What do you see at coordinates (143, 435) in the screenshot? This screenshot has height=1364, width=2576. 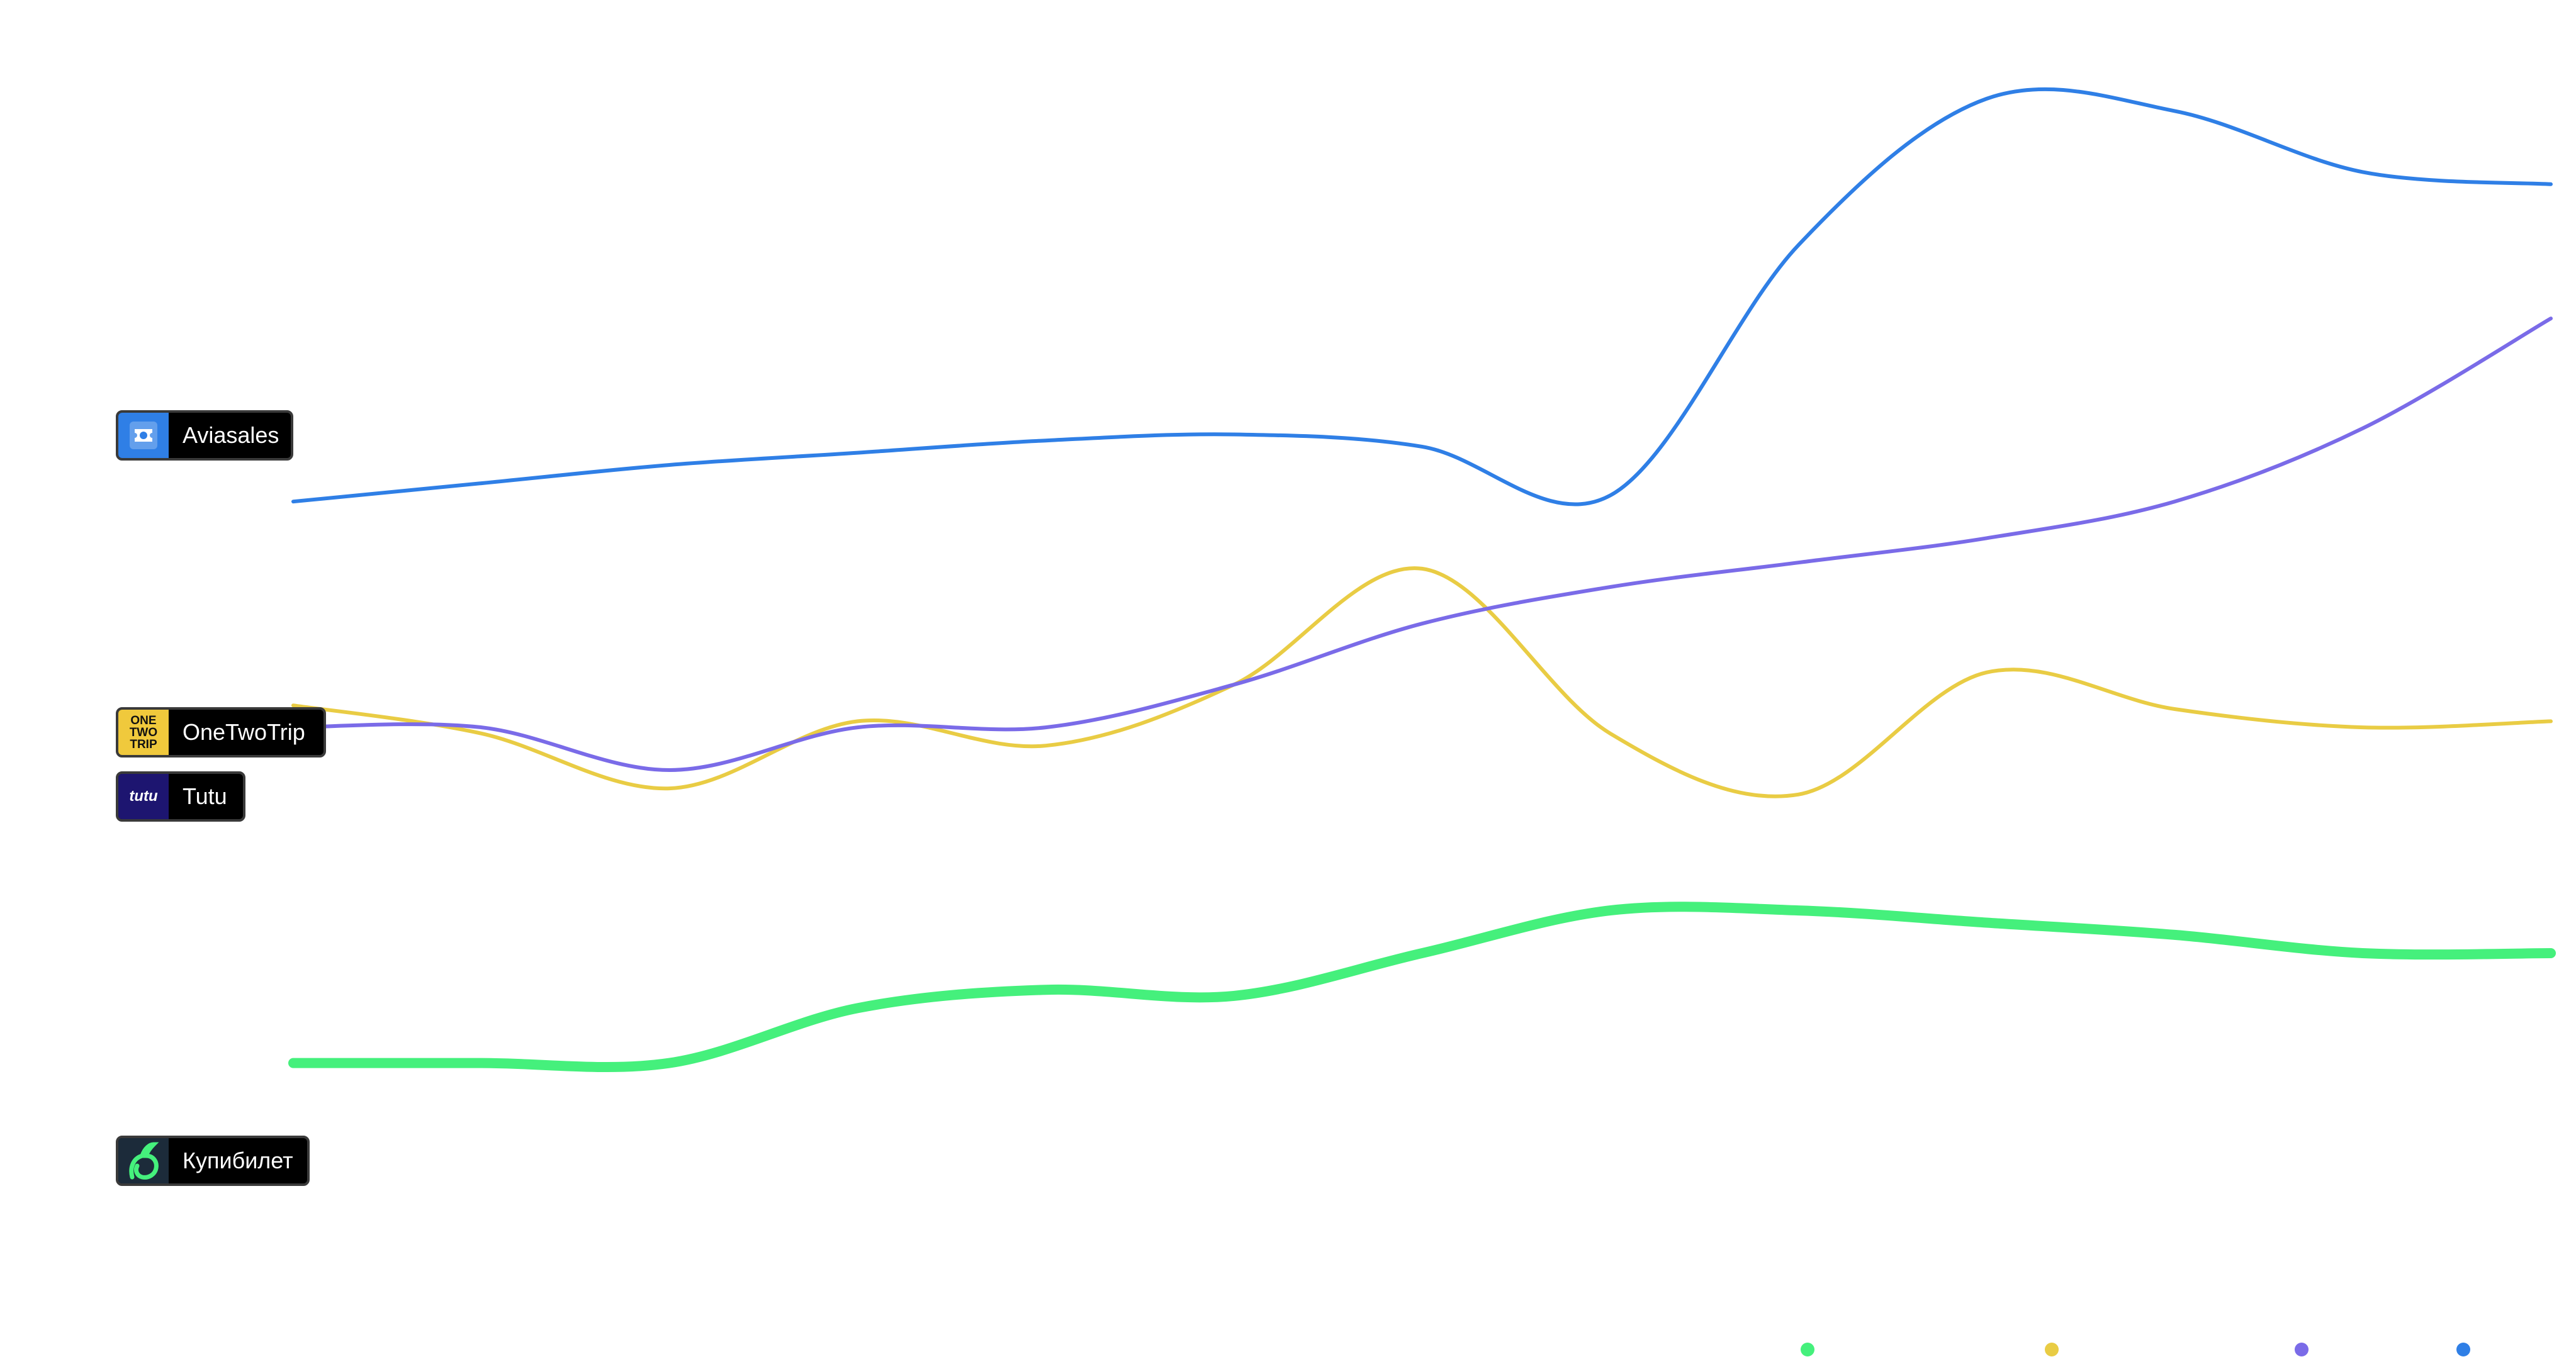 I see `aviasales-logo-icon` at bounding box center [143, 435].